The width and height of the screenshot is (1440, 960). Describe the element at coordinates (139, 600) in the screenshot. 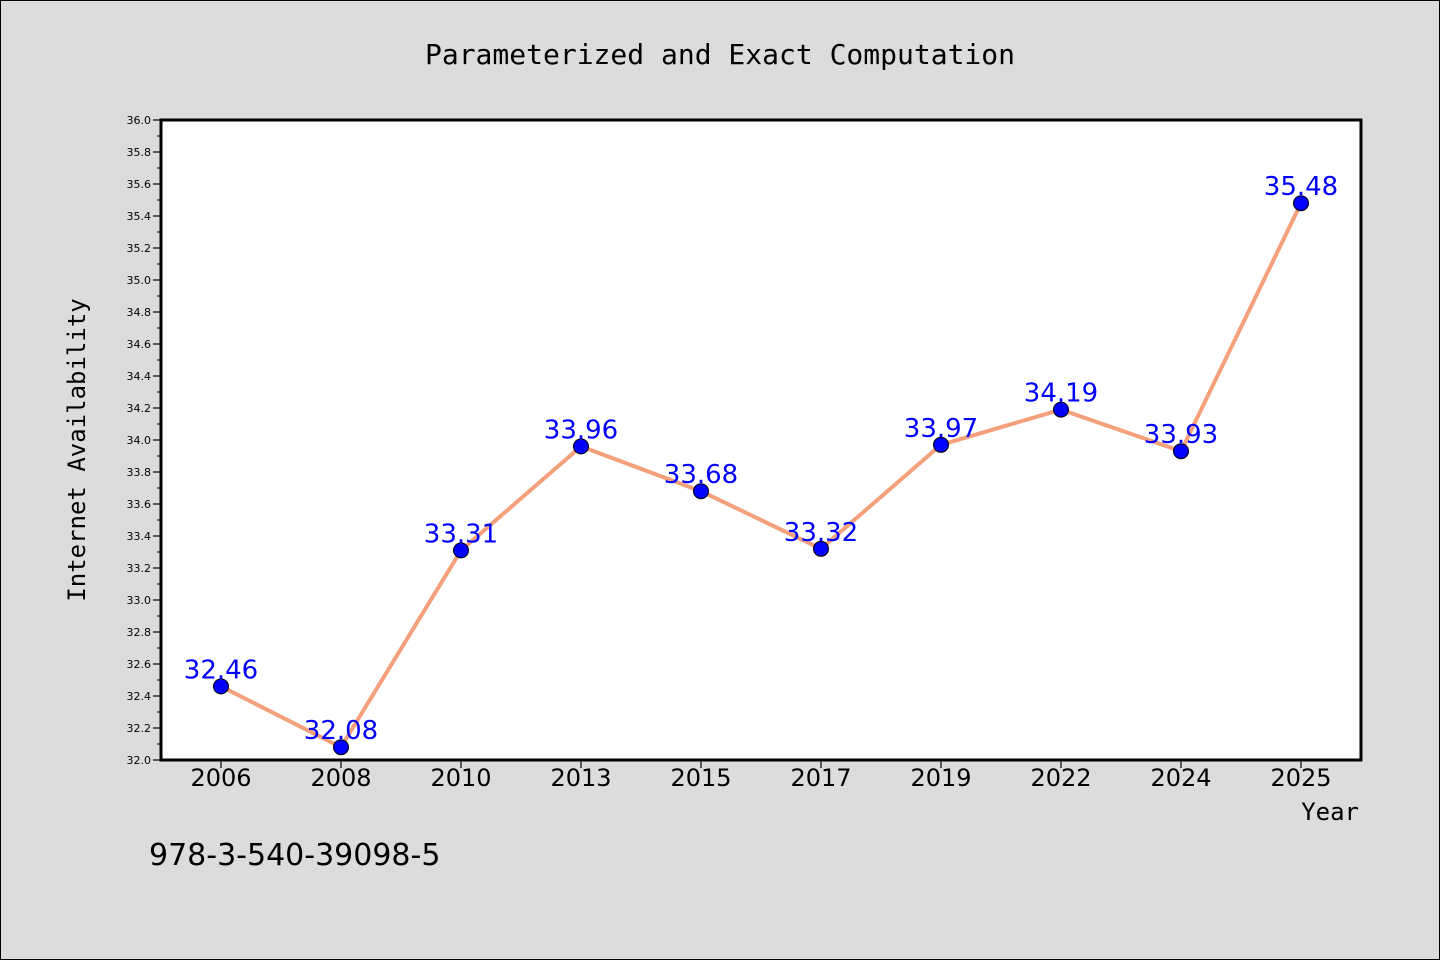

I see `y-tick-label: 33.0` at that location.